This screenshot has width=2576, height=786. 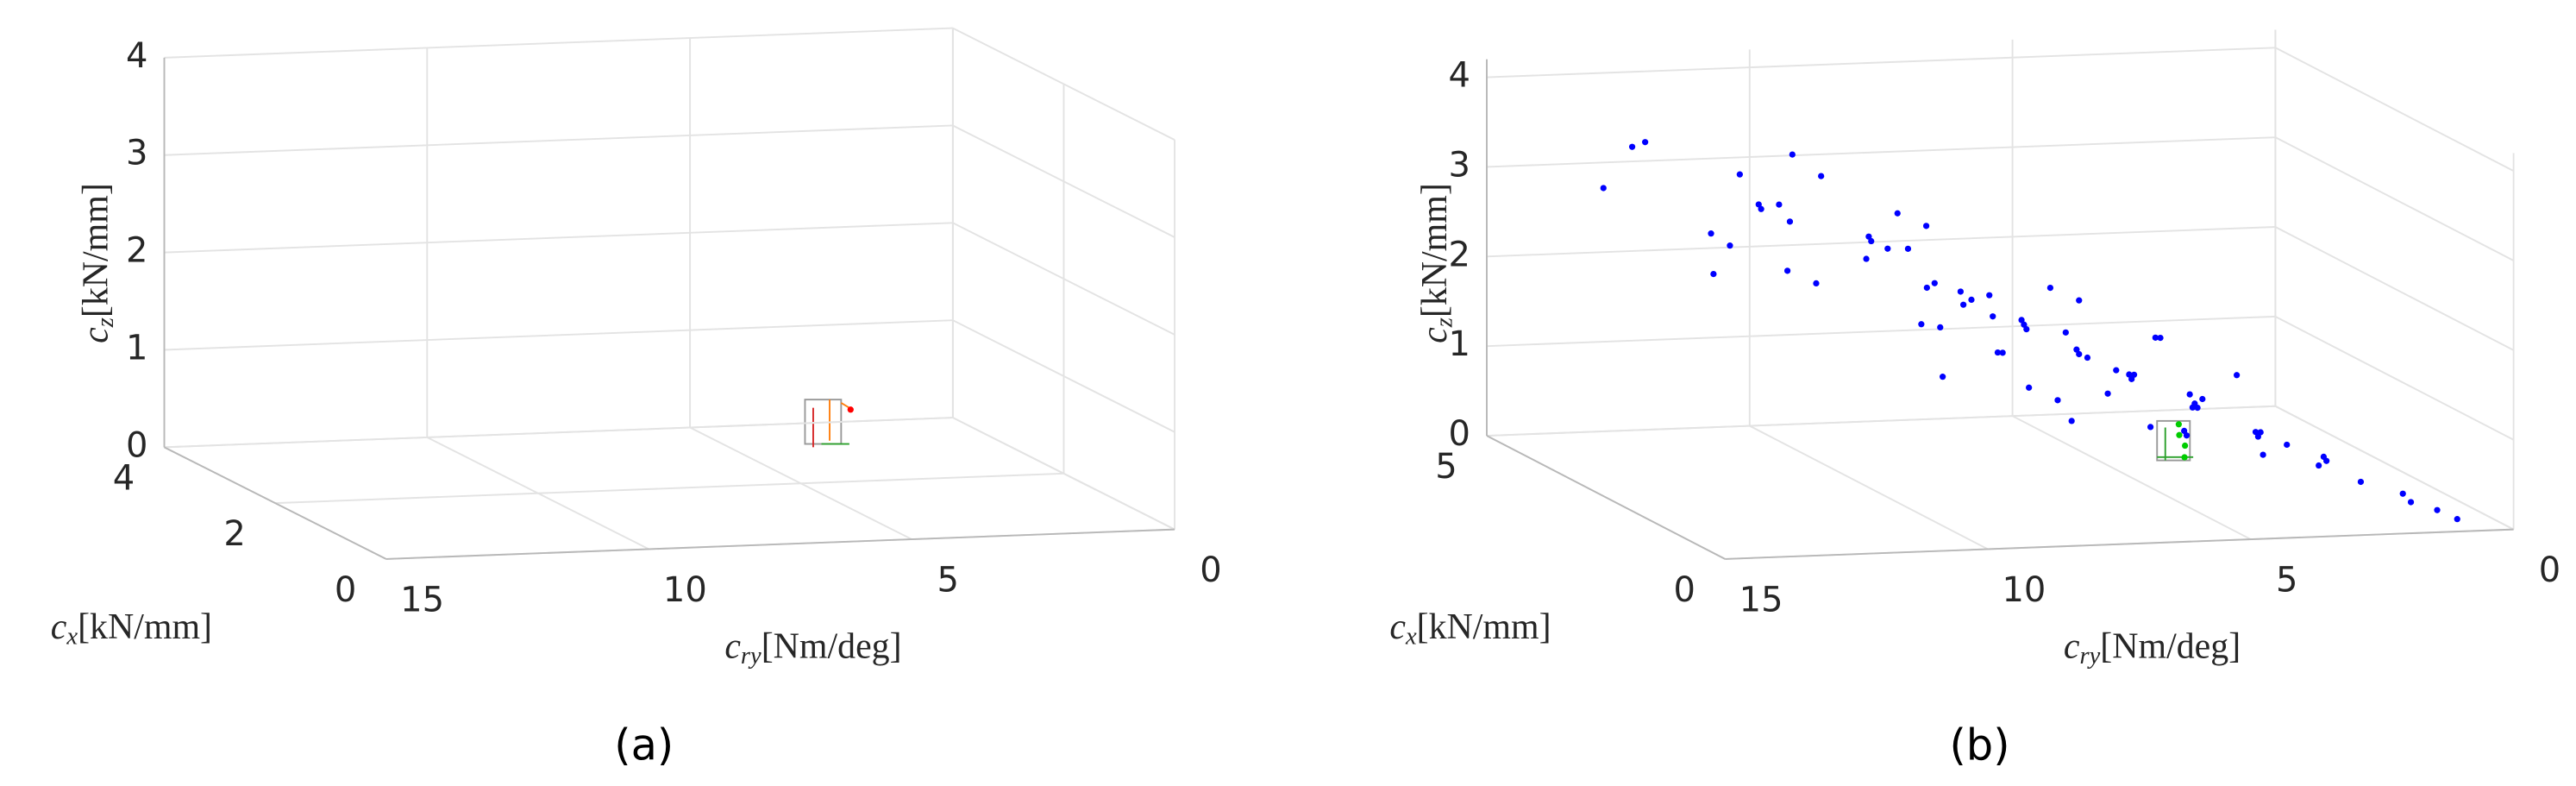 I want to click on x-tick-label: 5, so click(x=947, y=581).